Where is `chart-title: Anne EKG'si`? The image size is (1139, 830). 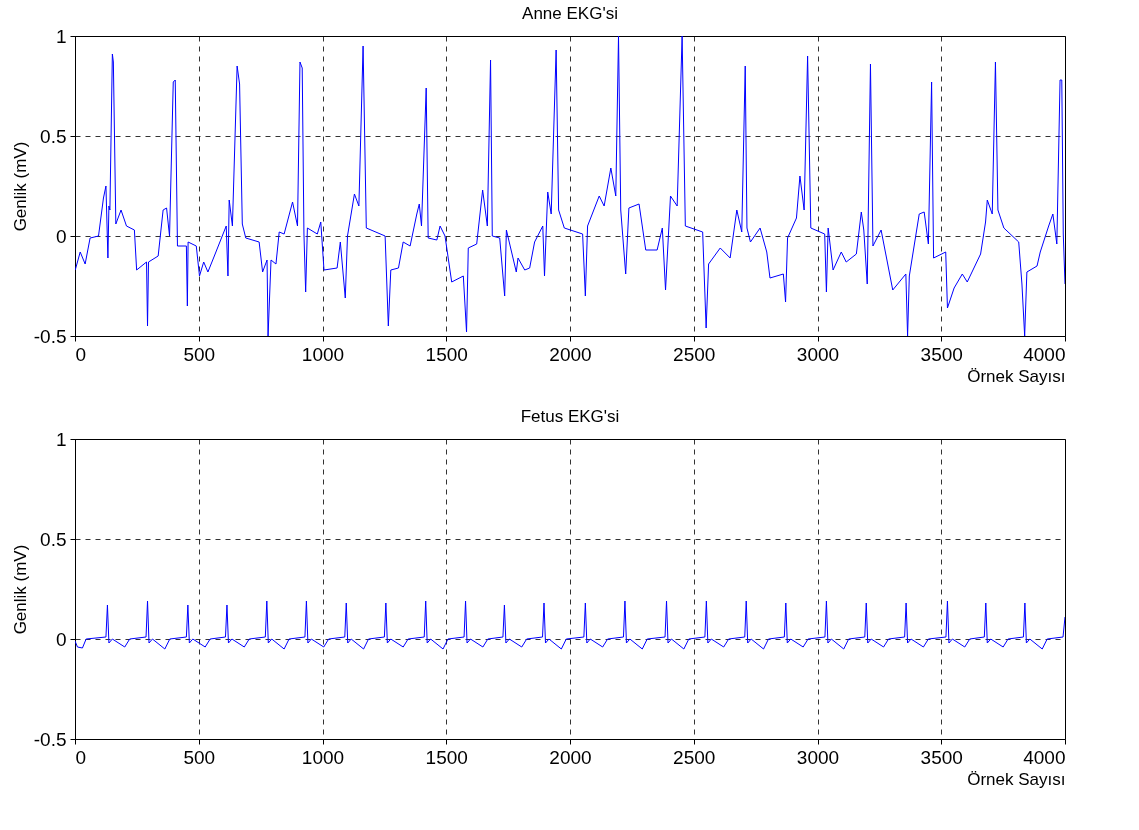
chart-title: Anne EKG'si is located at coordinates (570, 13).